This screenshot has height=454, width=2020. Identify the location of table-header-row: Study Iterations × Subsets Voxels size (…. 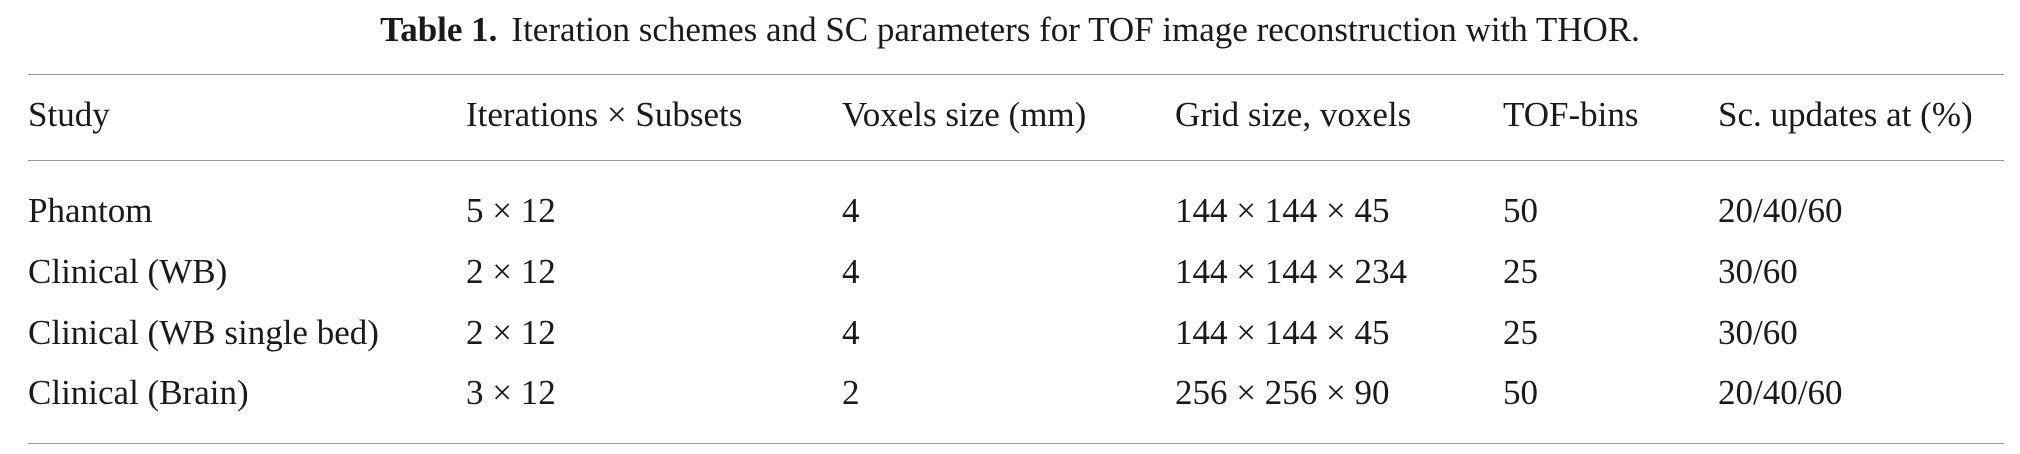
(1010, 115).